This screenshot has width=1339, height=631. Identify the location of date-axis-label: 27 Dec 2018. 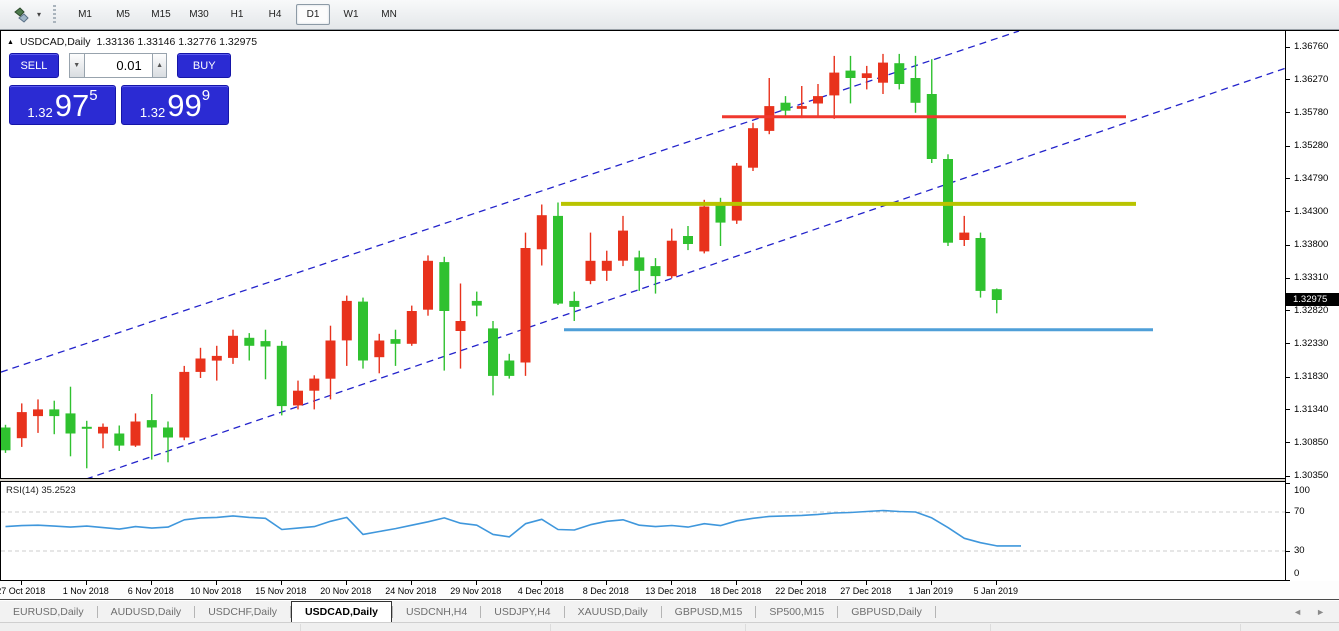
(866, 591).